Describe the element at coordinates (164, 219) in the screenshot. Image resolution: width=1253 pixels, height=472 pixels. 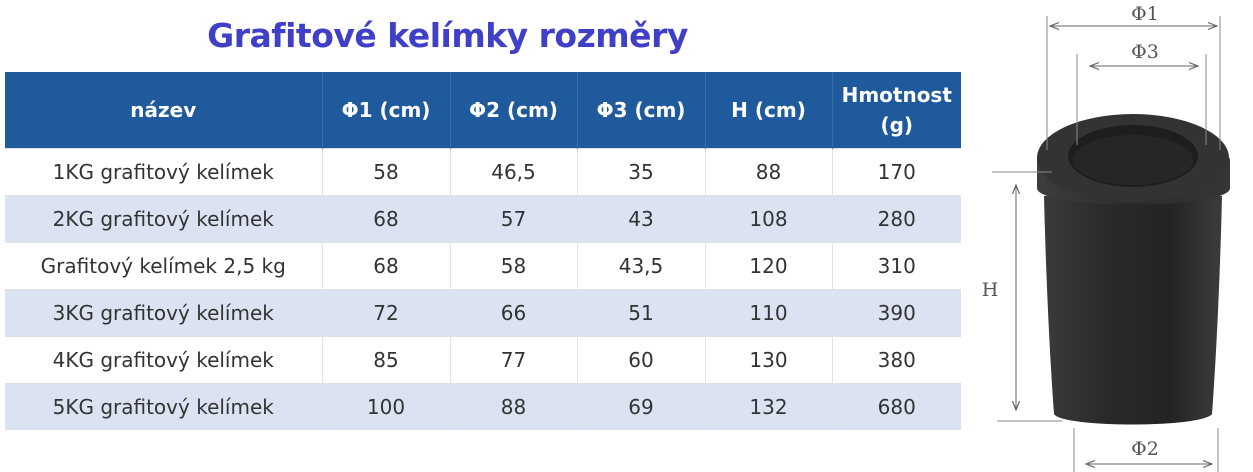
I see `cell-name: 2KG grafitový kelímek` at that location.